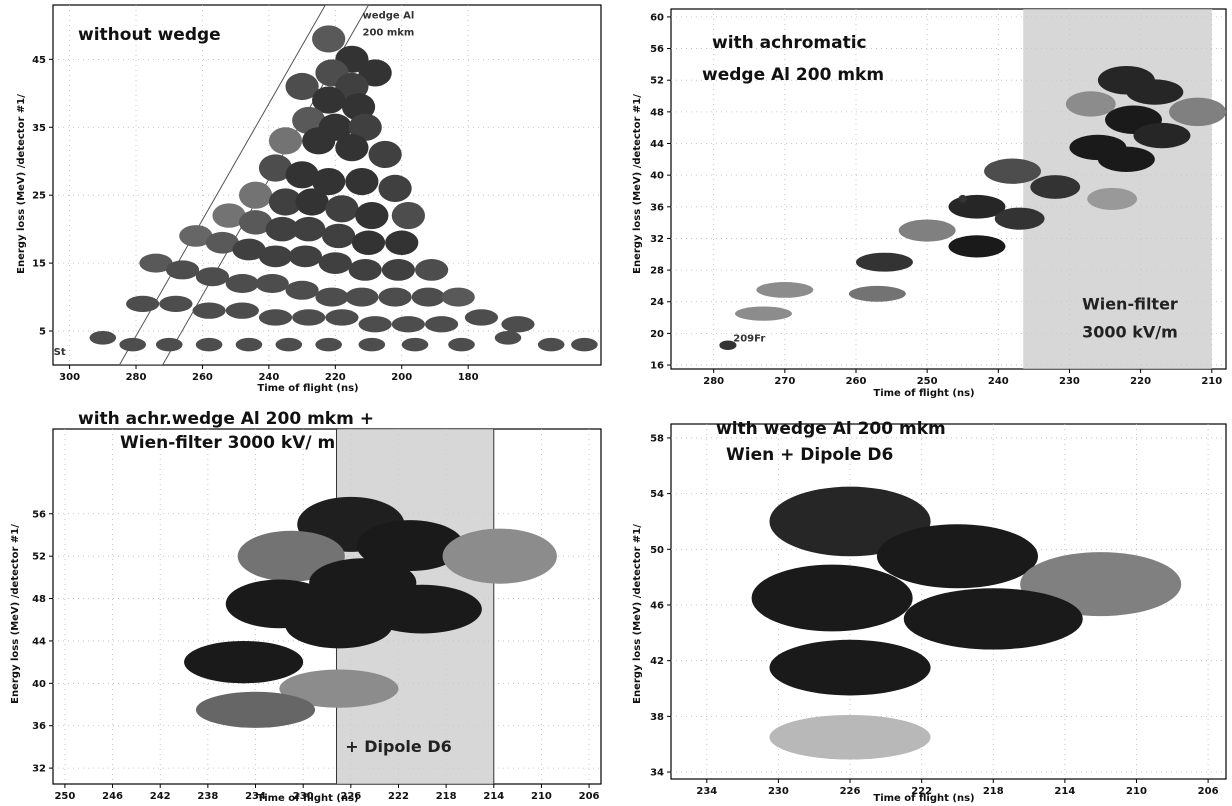  Describe the element at coordinates (389, 33) in the screenshot. I see `chart-annotation: 200 mkm` at that location.